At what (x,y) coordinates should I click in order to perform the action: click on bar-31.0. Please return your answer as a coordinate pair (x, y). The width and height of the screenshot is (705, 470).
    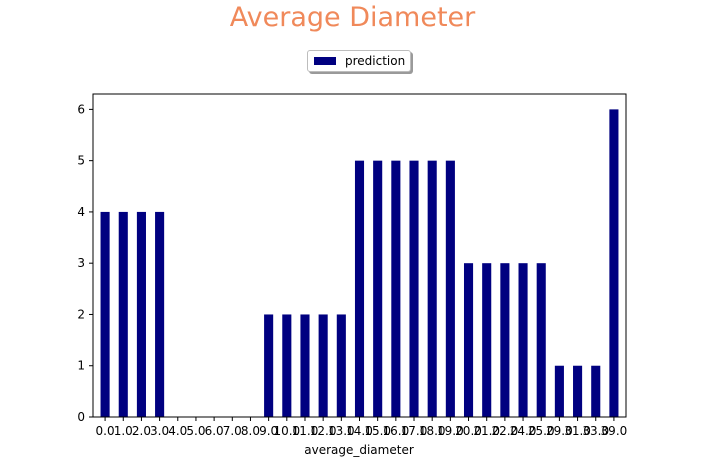
    Looking at the image, I should click on (578, 391).